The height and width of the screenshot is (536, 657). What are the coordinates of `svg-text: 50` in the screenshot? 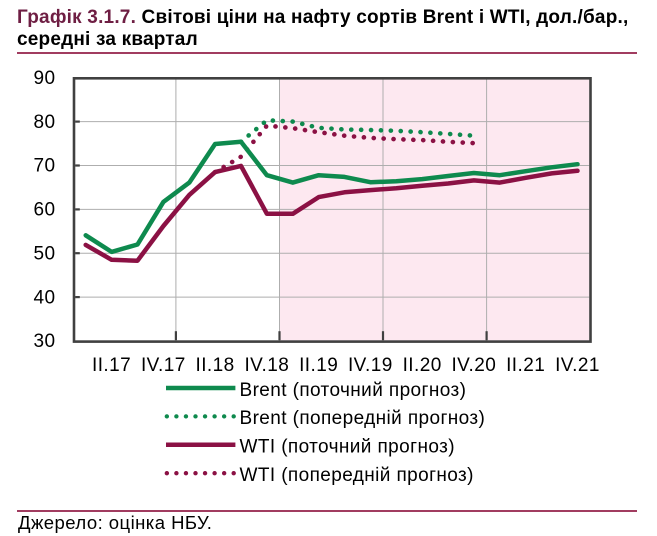 It's located at (44, 253).